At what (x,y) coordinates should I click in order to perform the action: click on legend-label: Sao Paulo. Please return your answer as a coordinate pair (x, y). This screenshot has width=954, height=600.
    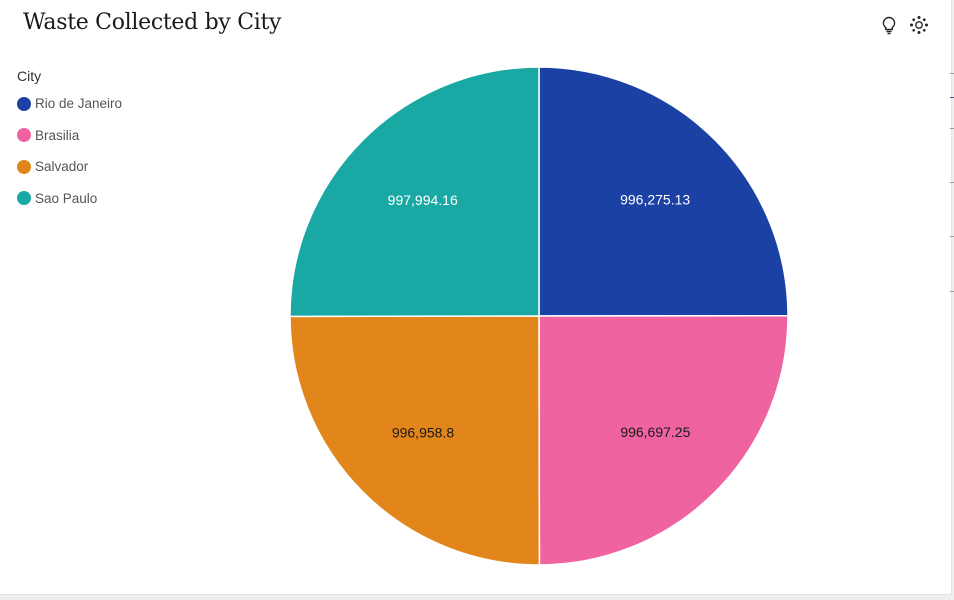
    Looking at the image, I should click on (66, 198).